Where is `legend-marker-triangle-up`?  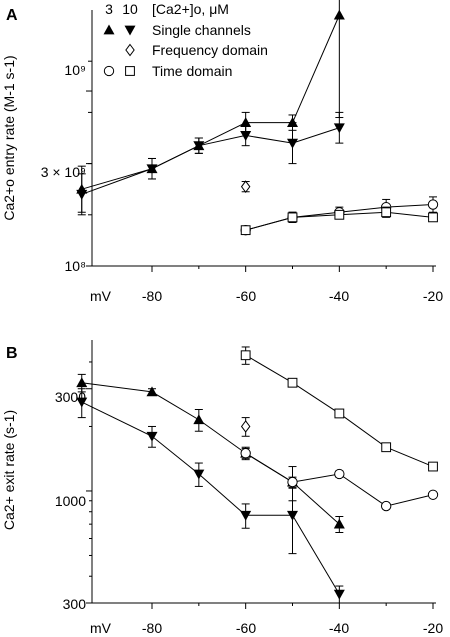 legend-marker-triangle-up is located at coordinates (109, 29).